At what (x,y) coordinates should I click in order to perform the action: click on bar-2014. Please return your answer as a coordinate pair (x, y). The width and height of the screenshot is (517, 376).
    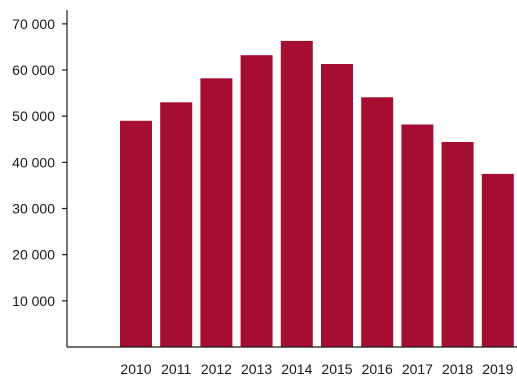
    Looking at the image, I should click on (296, 194).